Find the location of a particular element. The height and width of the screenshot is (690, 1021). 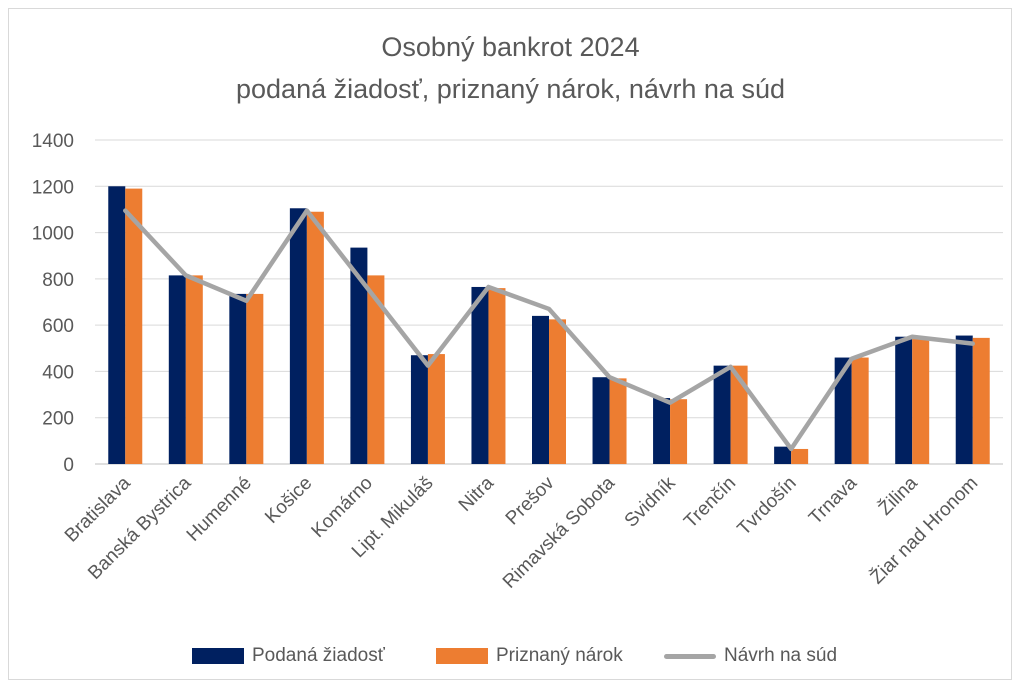

legend-item-podana: Podaná žiadosť is located at coordinates (288, 656).